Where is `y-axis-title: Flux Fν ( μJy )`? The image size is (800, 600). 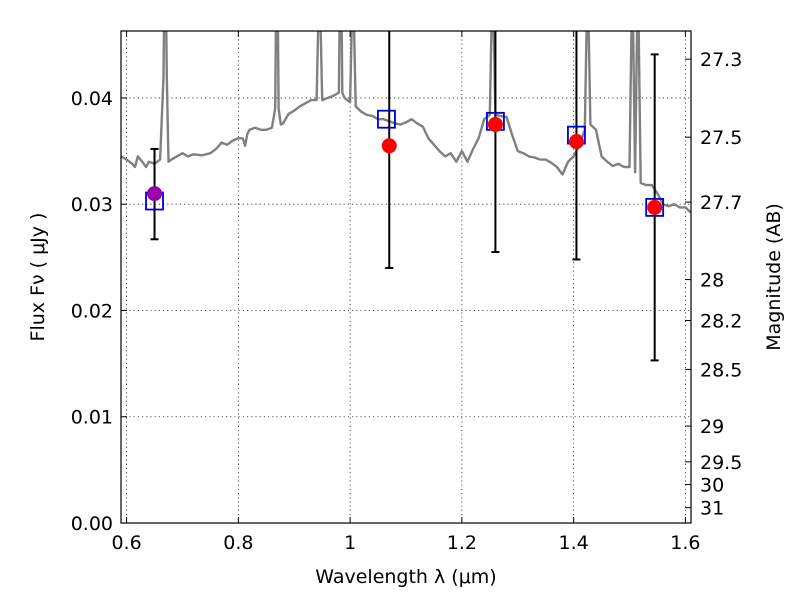
y-axis-title: Flux Fν ( μJy ) is located at coordinates (38, 277).